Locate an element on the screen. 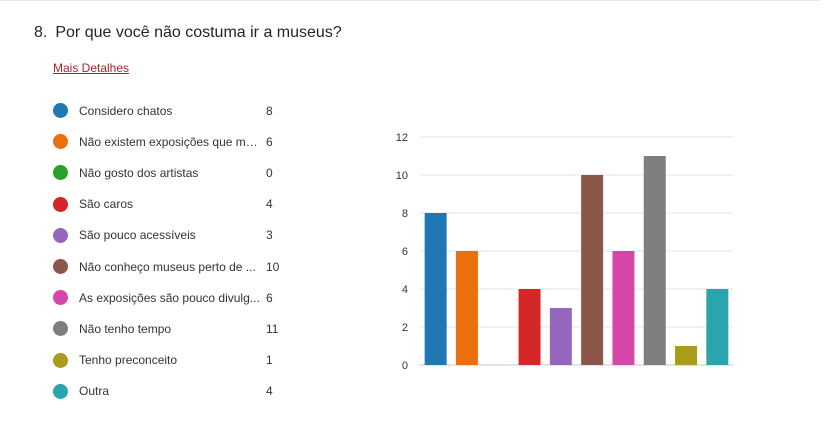 This screenshot has width=840, height=434. legend-item: São pouco acessíveis 3 is located at coordinates (173, 235).